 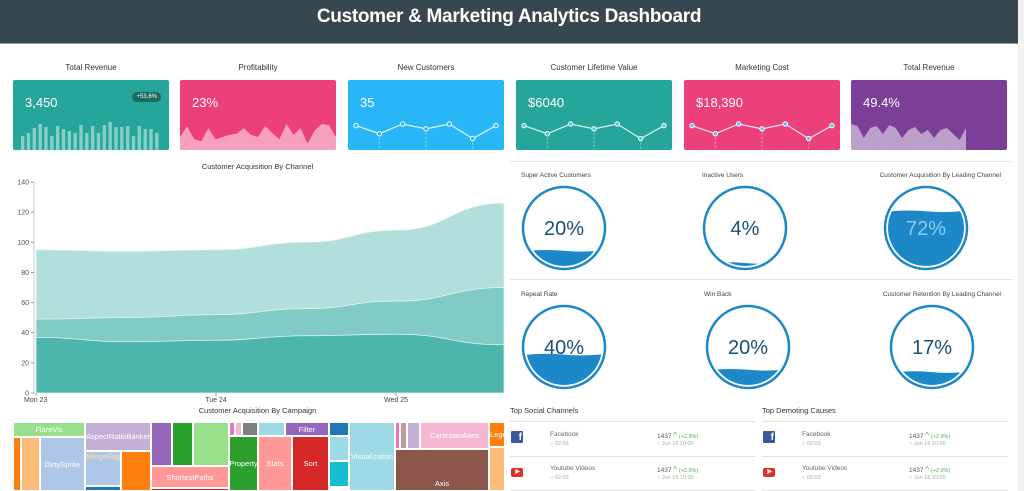 What do you see at coordinates (940, 175) in the screenshot?
I see `gauge-label: Customer Acquisition By Leading Channel` at bounding box center [940, 175].